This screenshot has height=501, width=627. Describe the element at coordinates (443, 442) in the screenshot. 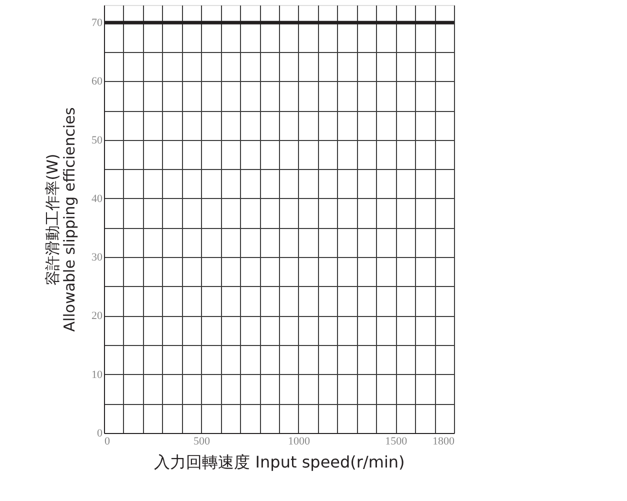

I see `x-tick-label: 1800` at that location.